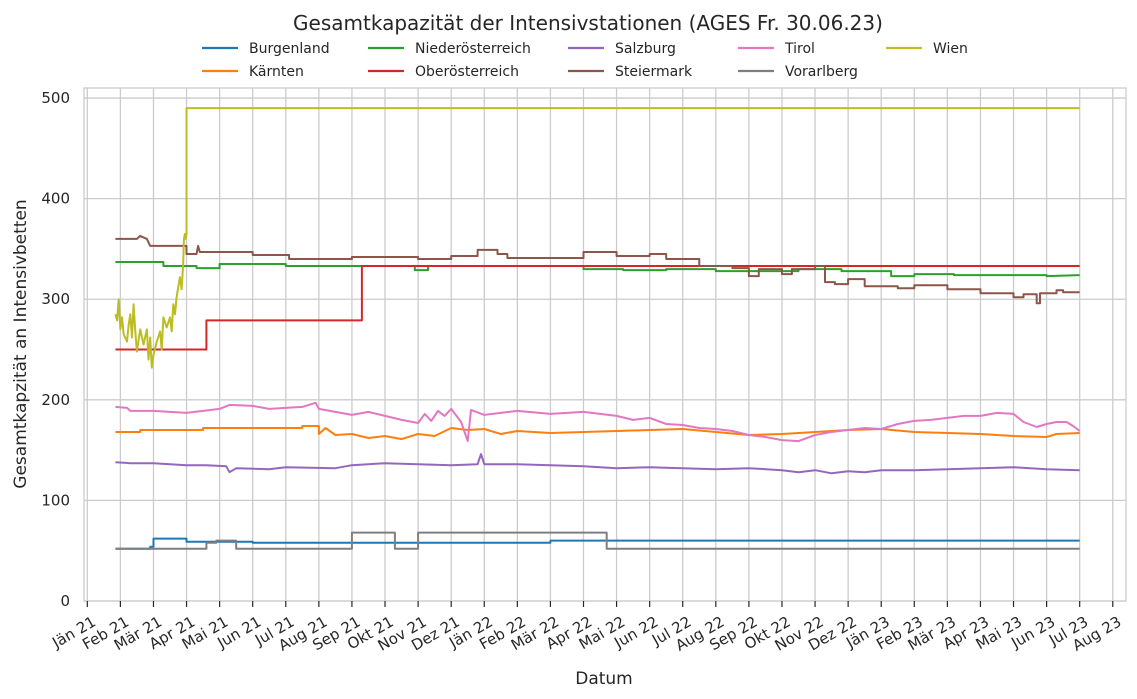  I want to click on series-line-steiermark, so click(597, 269).